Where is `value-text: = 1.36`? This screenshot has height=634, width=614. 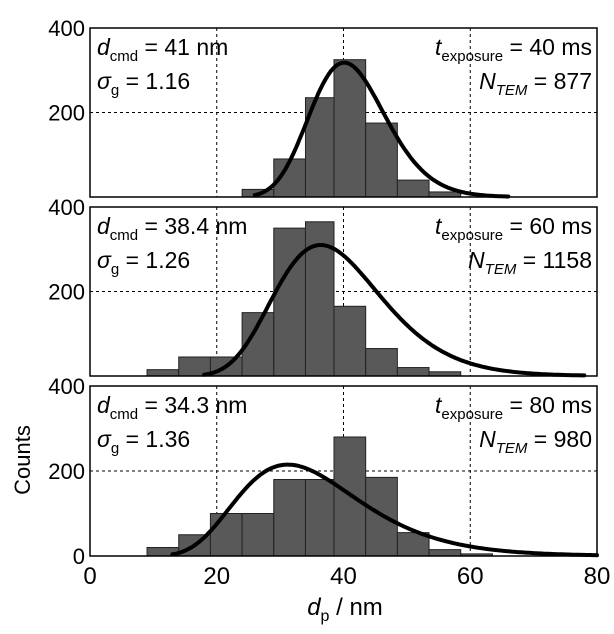 value-text: = 1.36 is located at coordinates (154, 439).